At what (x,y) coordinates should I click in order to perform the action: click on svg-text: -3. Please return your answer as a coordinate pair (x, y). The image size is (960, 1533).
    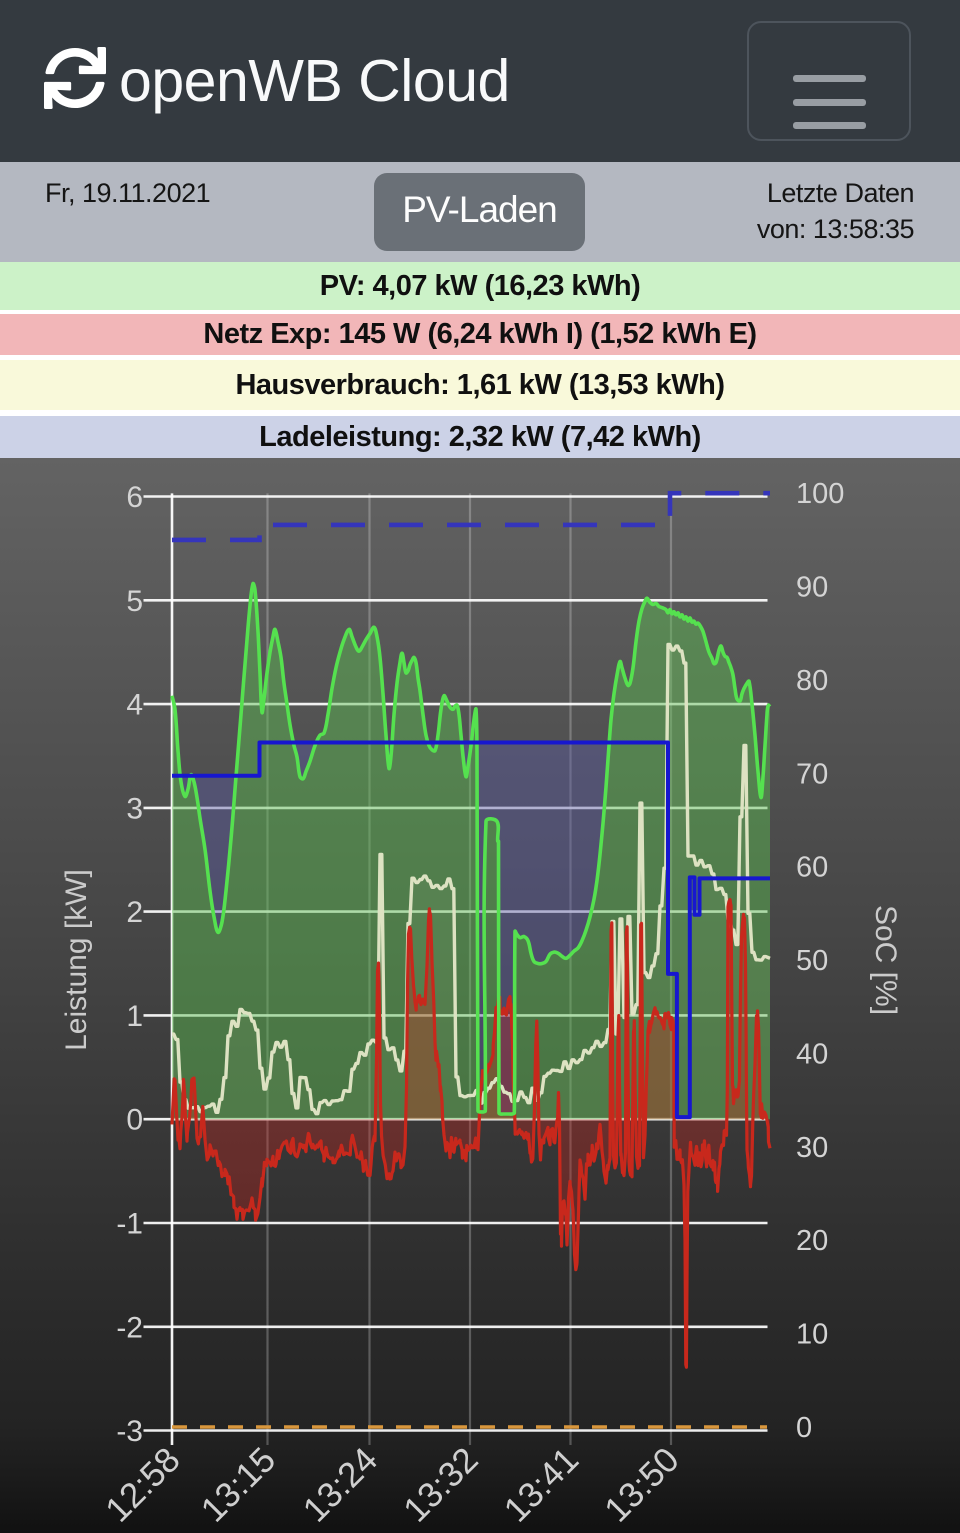
    Looking at the image, I should click on (129, 1431).